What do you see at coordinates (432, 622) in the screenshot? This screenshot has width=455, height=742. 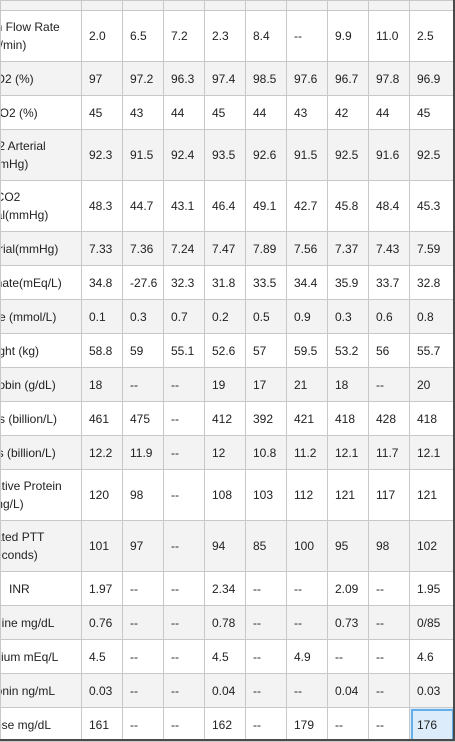 I see `value-cell: 0/85` at bounding box center [432, 622].